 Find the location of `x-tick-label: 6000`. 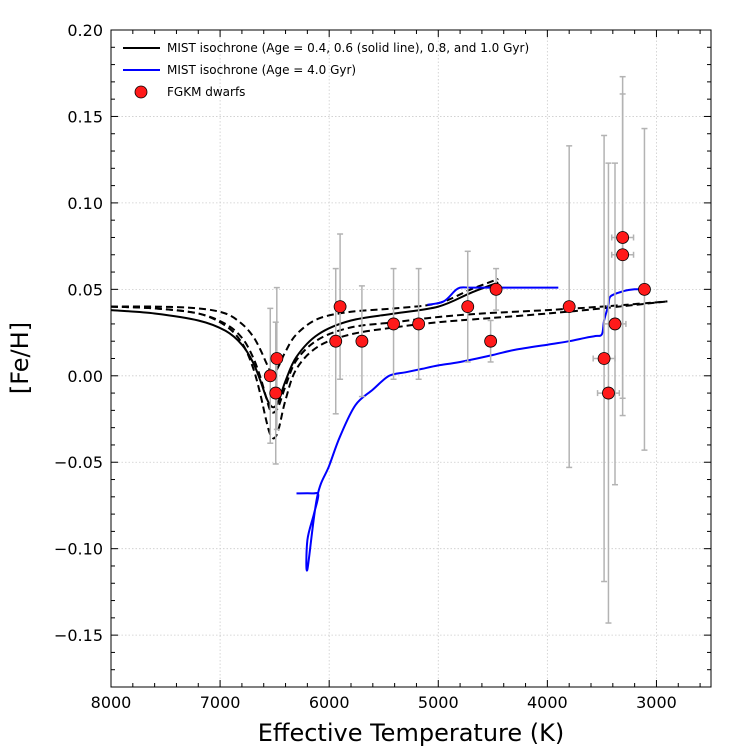

x-tick-label: 6000 is located at coordinates (329, 702).